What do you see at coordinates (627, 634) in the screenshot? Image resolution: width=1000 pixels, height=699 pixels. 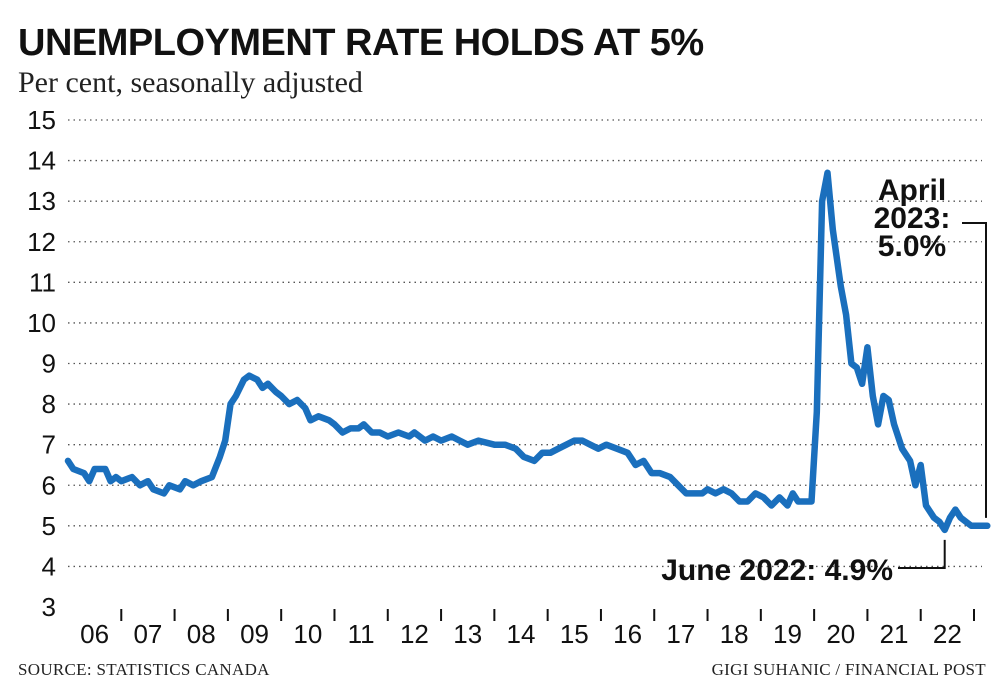 I see `x-tick-label: 16` at bounding box center [627, 634].